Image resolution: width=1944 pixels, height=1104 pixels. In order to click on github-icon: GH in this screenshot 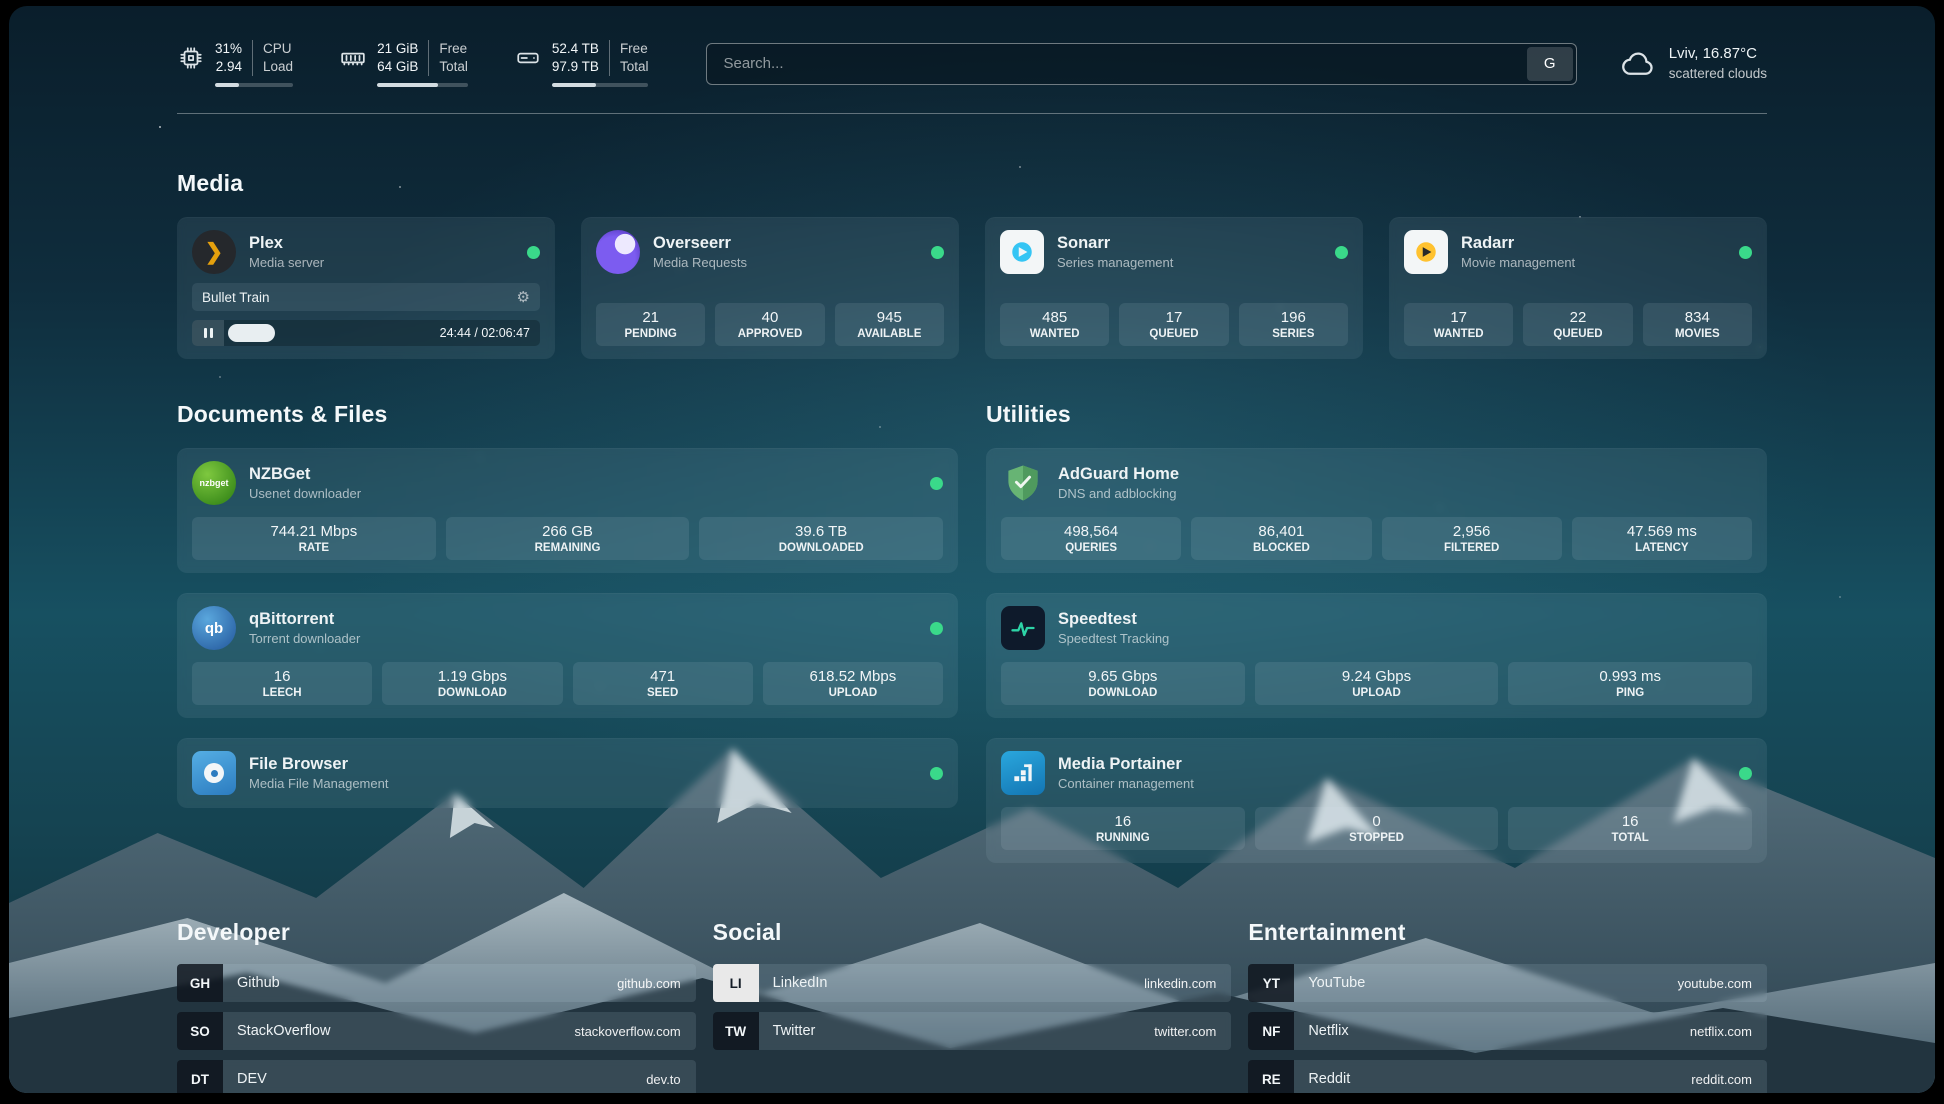, I will do `click(200, 983)`.